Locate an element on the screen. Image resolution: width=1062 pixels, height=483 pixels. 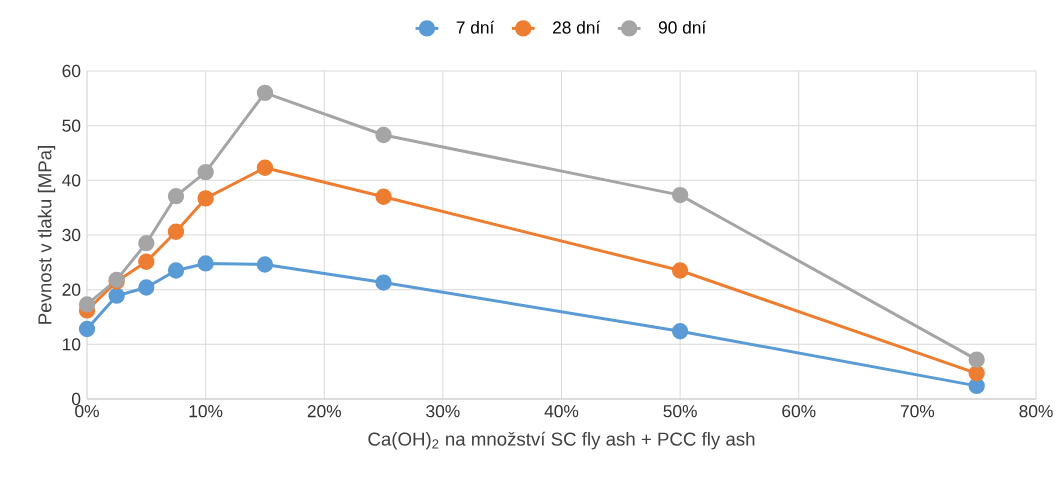
x-tick-label: 30% is located at coordinates (443, 411).